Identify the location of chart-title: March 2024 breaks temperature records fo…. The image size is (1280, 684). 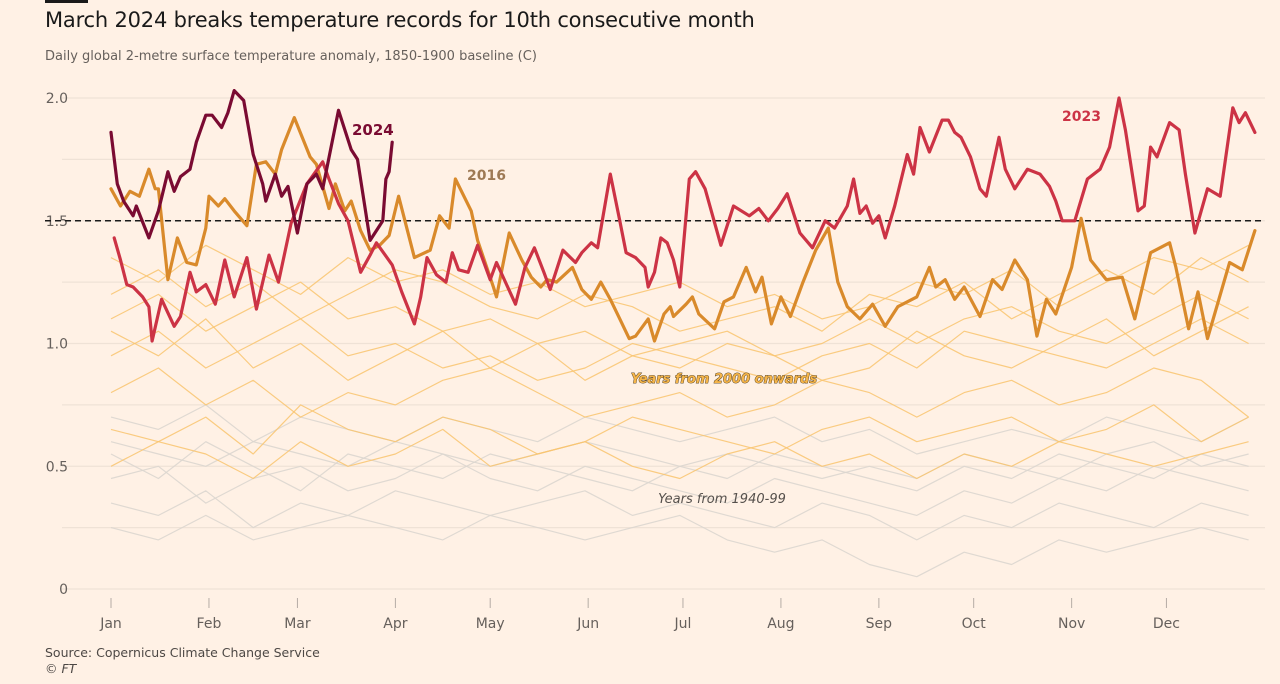
(400, 20).